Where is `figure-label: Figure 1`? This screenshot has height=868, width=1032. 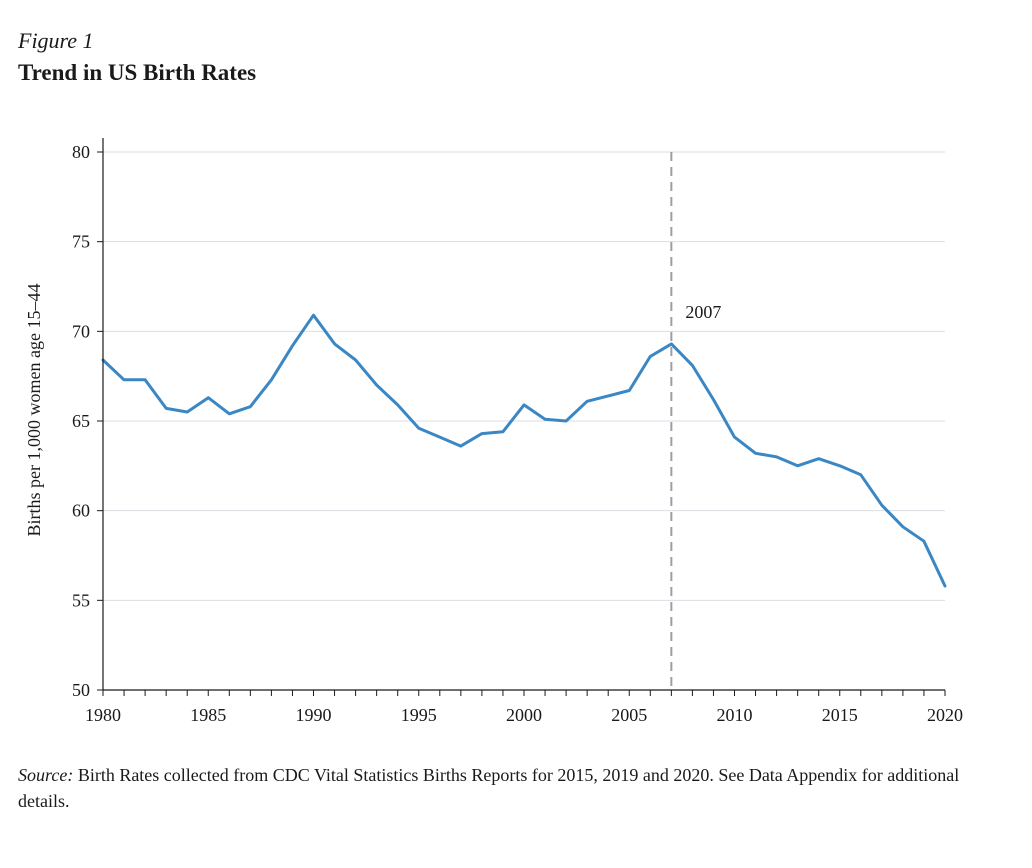 figure-label: Figure 1 is located at coordinates (56, 40).